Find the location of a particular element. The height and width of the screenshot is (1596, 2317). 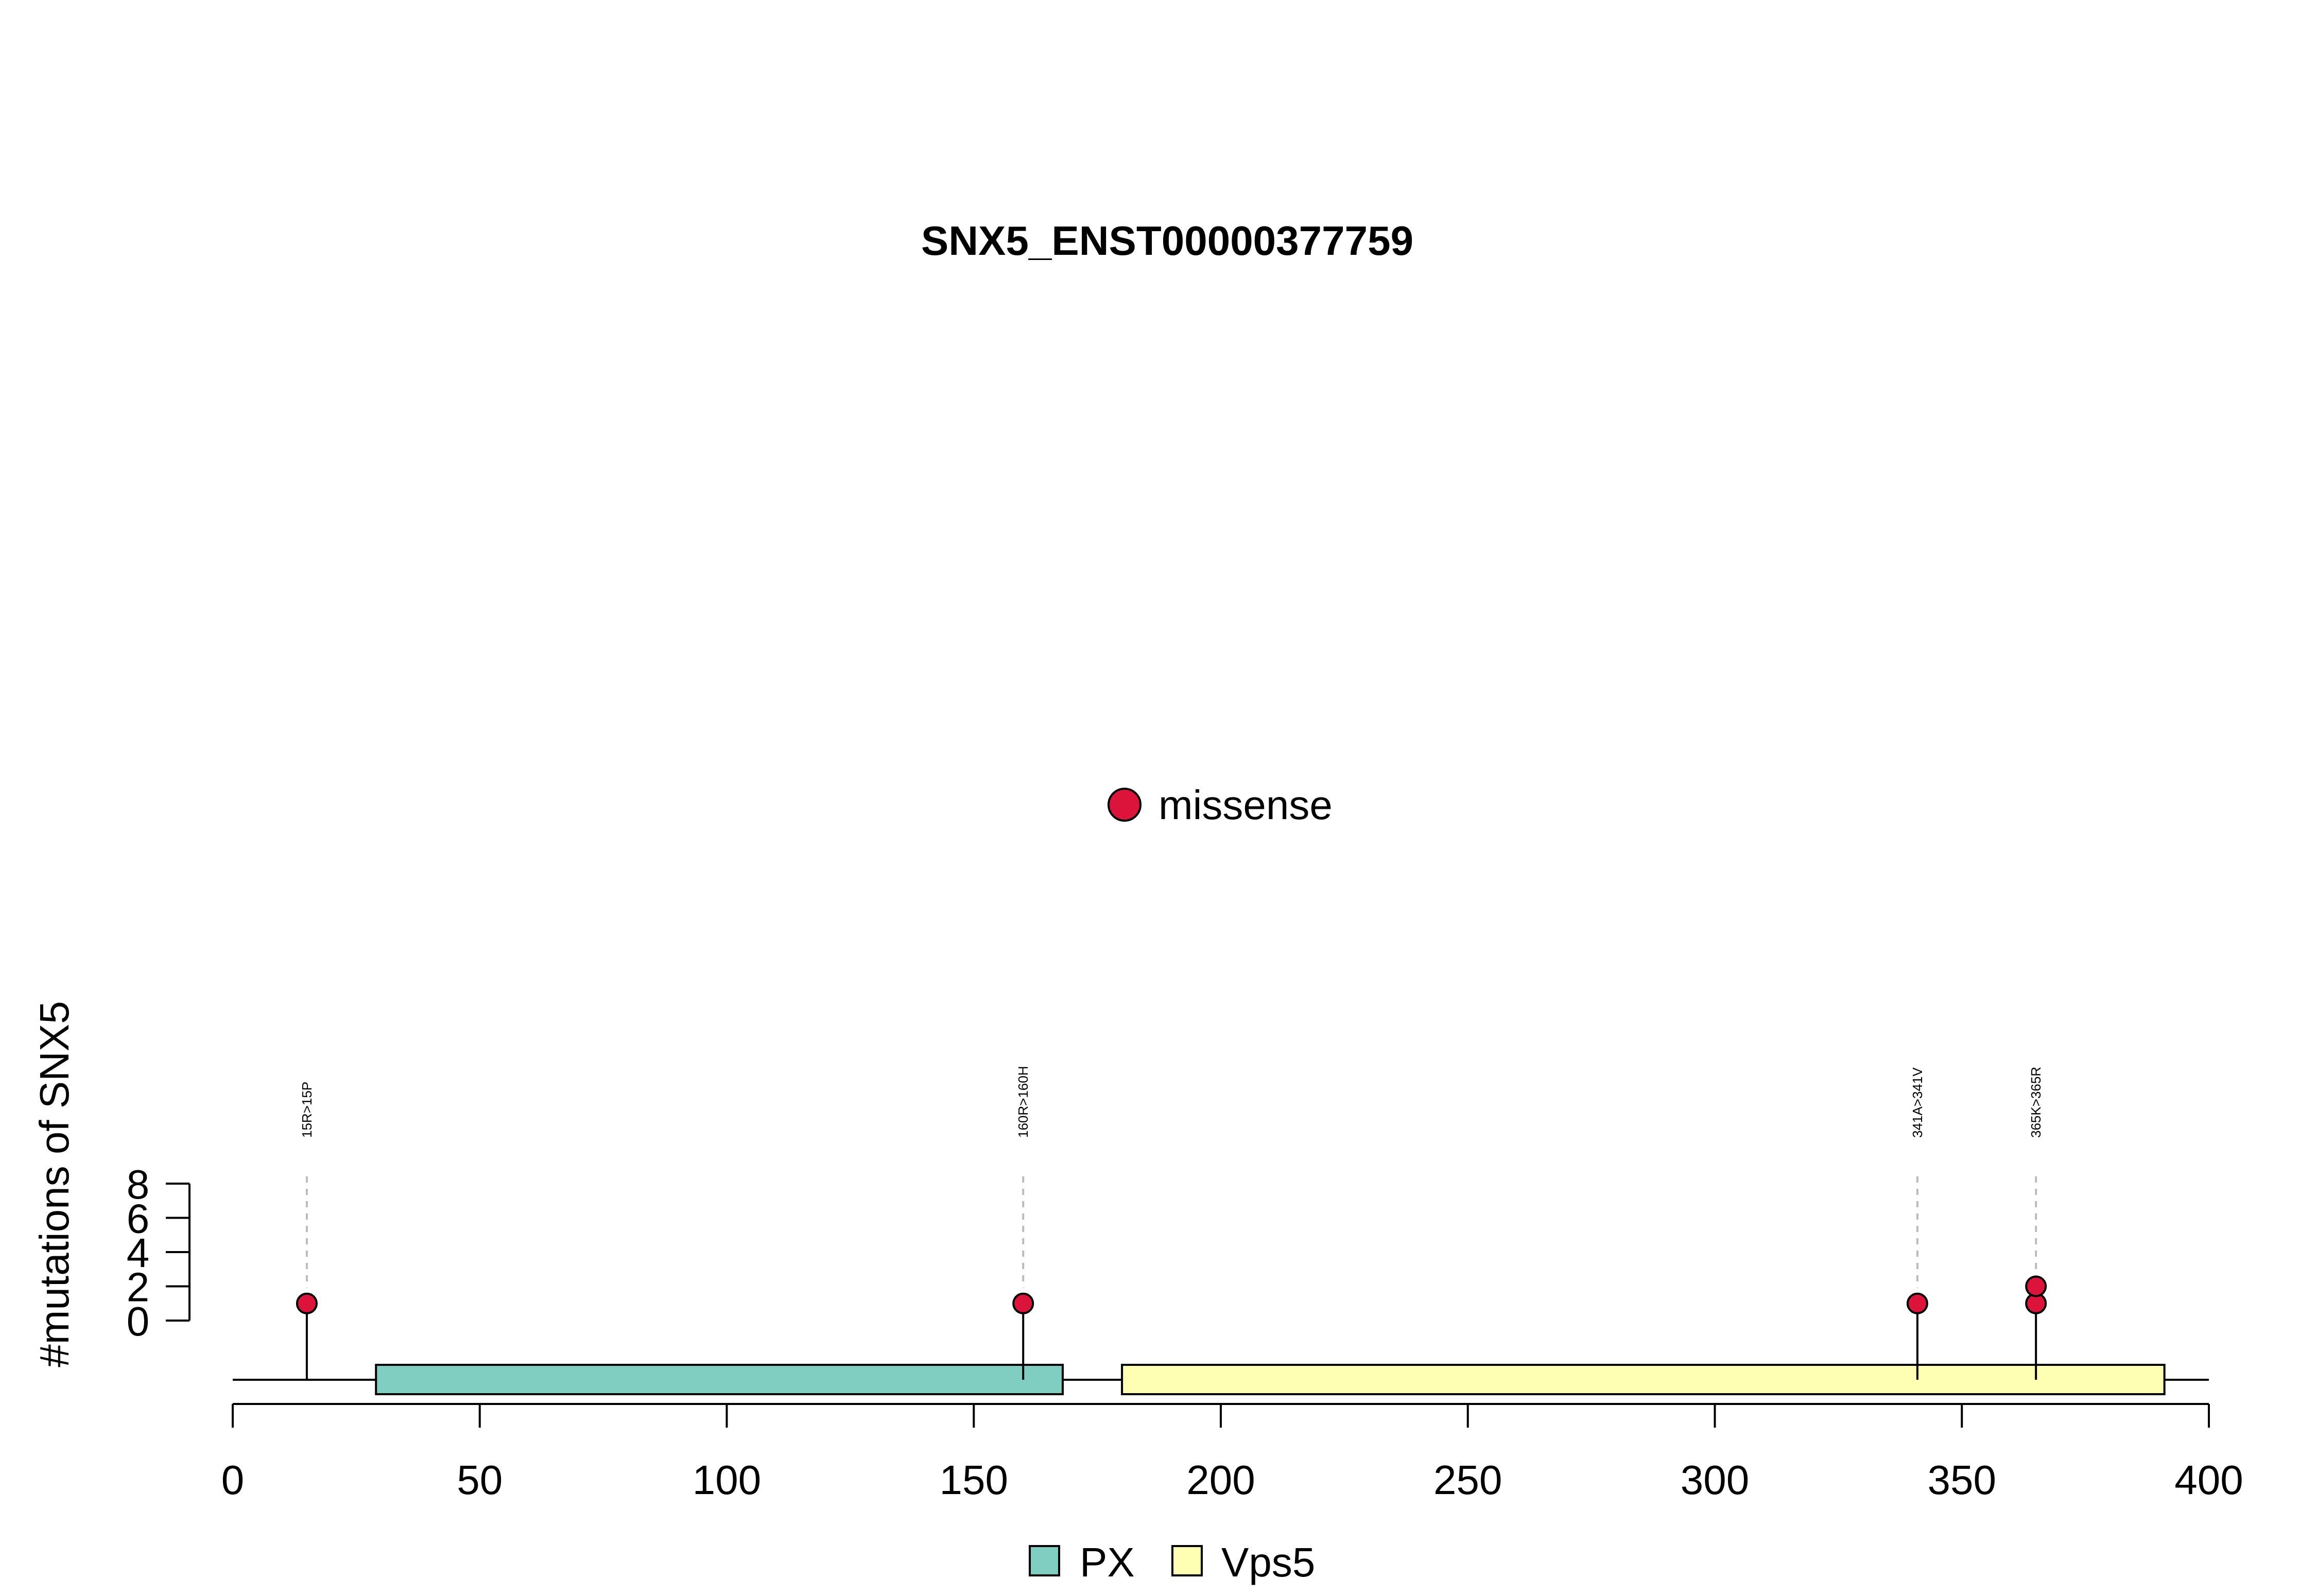

legend-px-label: PX is located at coordinates (1107, 1562).